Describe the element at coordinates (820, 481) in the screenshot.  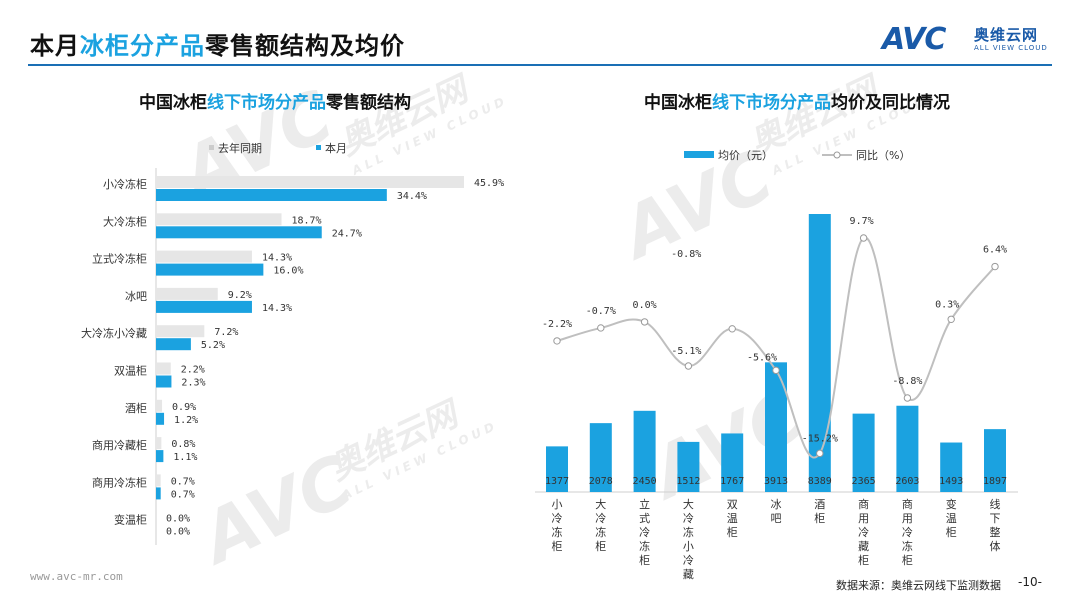
I see `price-bar-label: 8389` at that location.